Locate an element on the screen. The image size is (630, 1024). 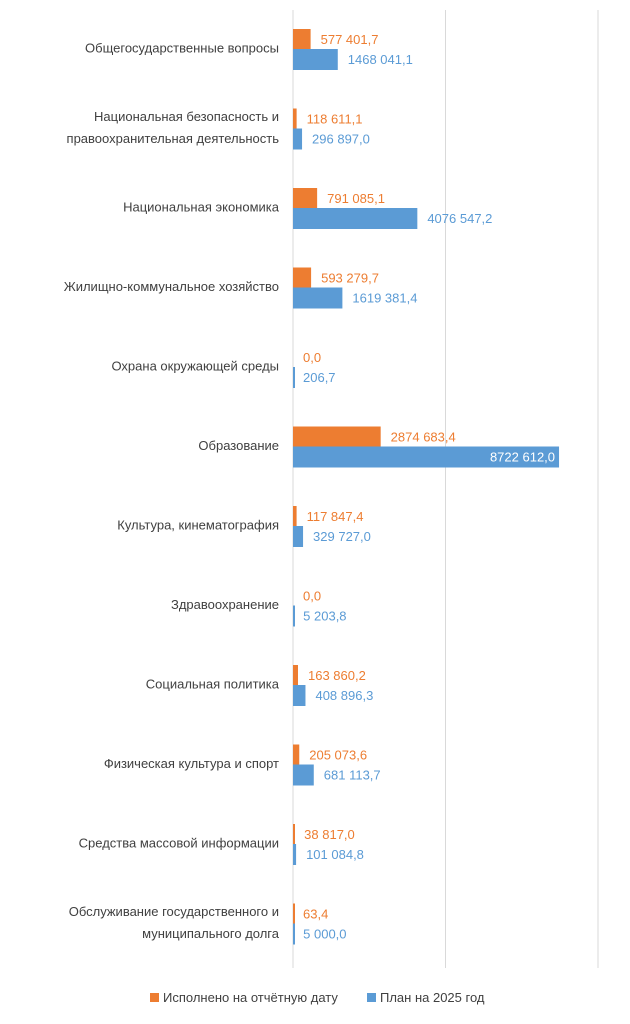
value-label-executed: 117 847,4 is located at coordinates (335, 516).